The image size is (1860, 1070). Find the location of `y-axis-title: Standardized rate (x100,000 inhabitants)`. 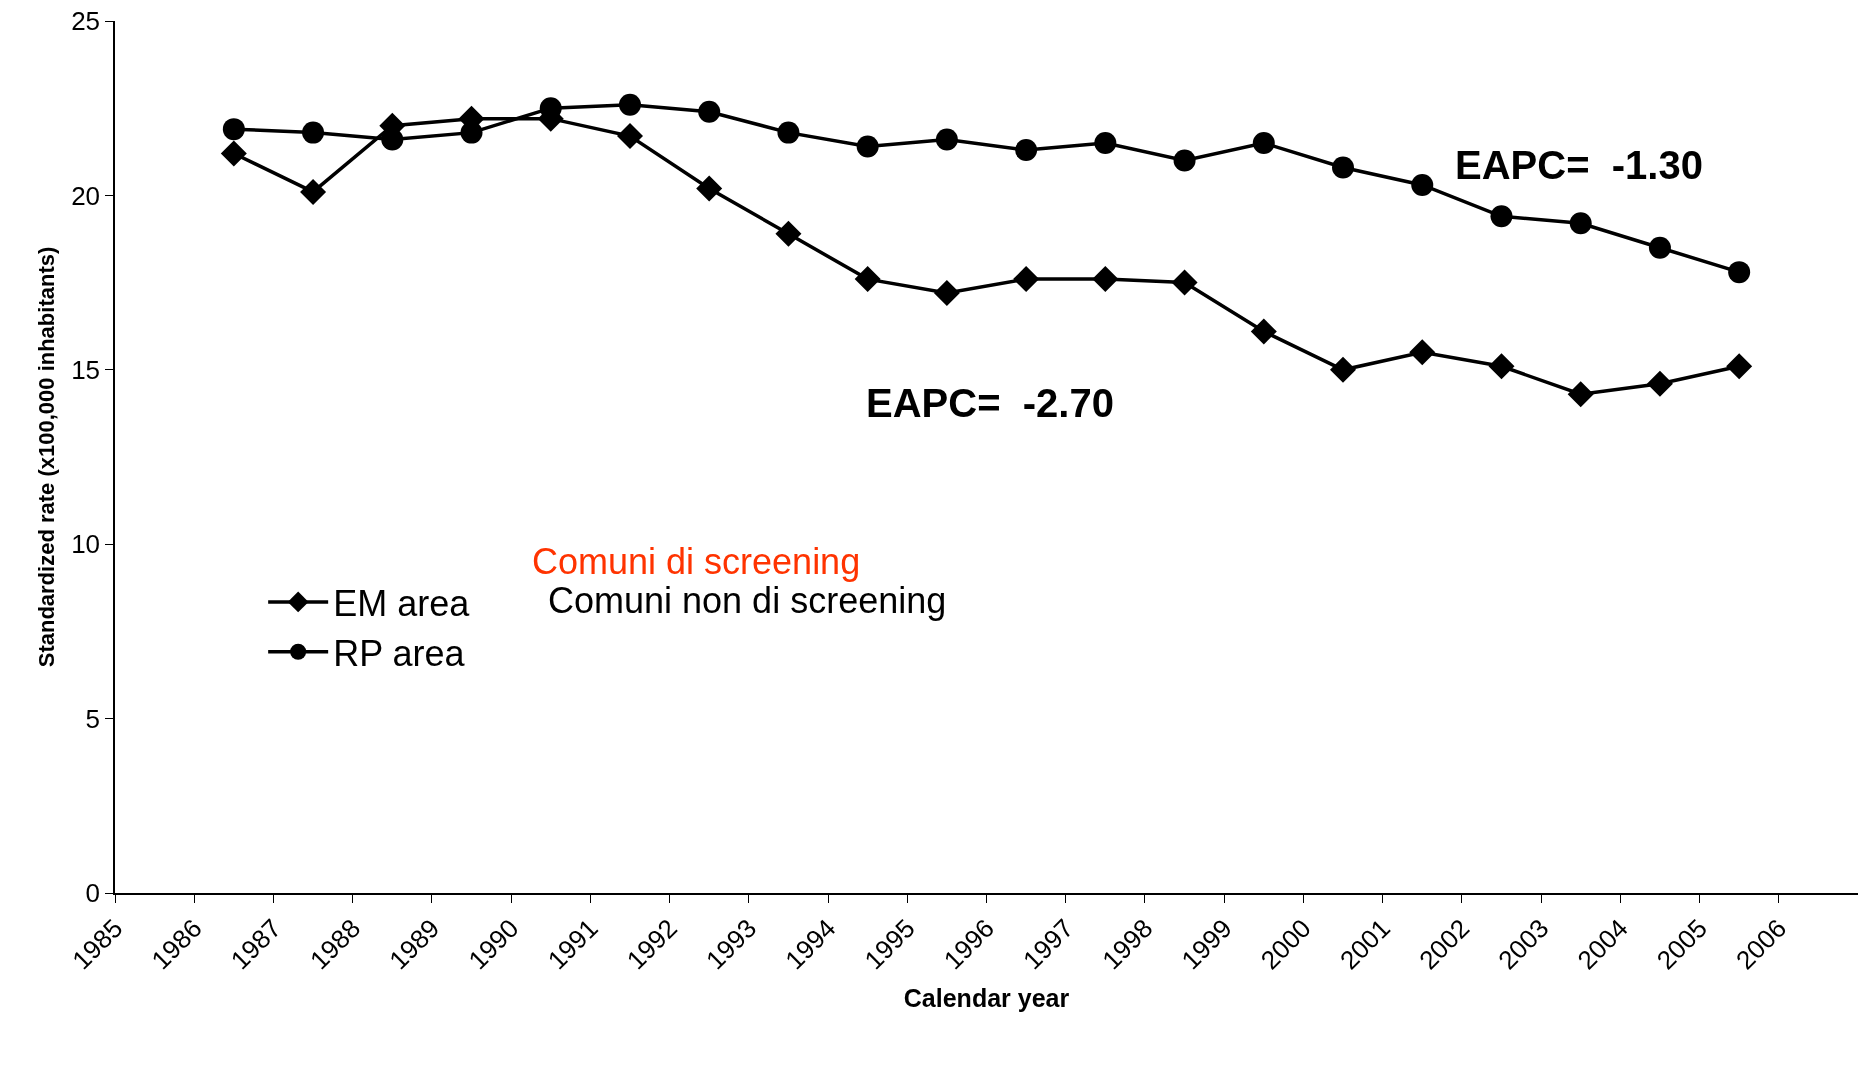

y-axis-title: Standardized rate (x100,000 inhabitants) is located at coordinates (47, 457).